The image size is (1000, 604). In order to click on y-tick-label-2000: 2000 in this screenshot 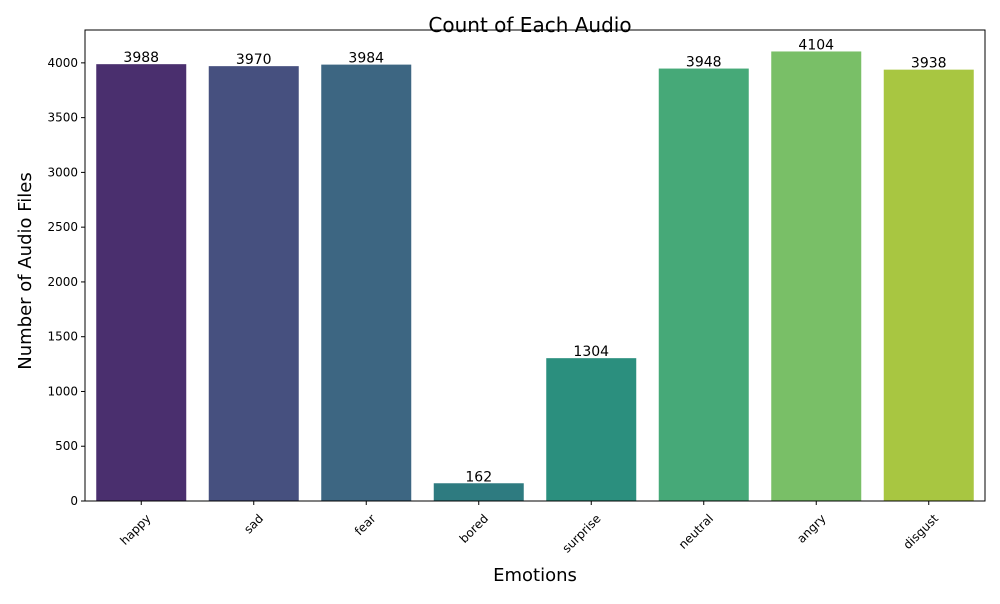, I will do `click(62, 282)`.